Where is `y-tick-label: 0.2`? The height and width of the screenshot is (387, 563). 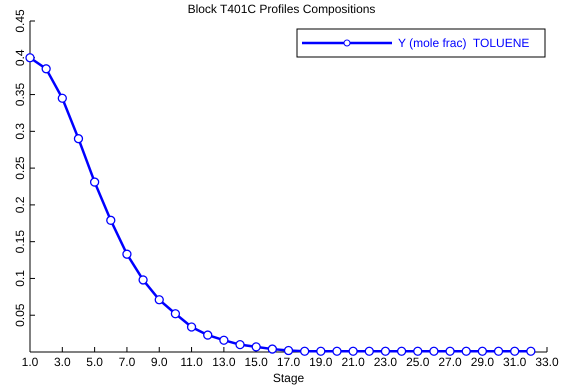
y-tick-label: 0.2 is located at coordinates (20, 205).